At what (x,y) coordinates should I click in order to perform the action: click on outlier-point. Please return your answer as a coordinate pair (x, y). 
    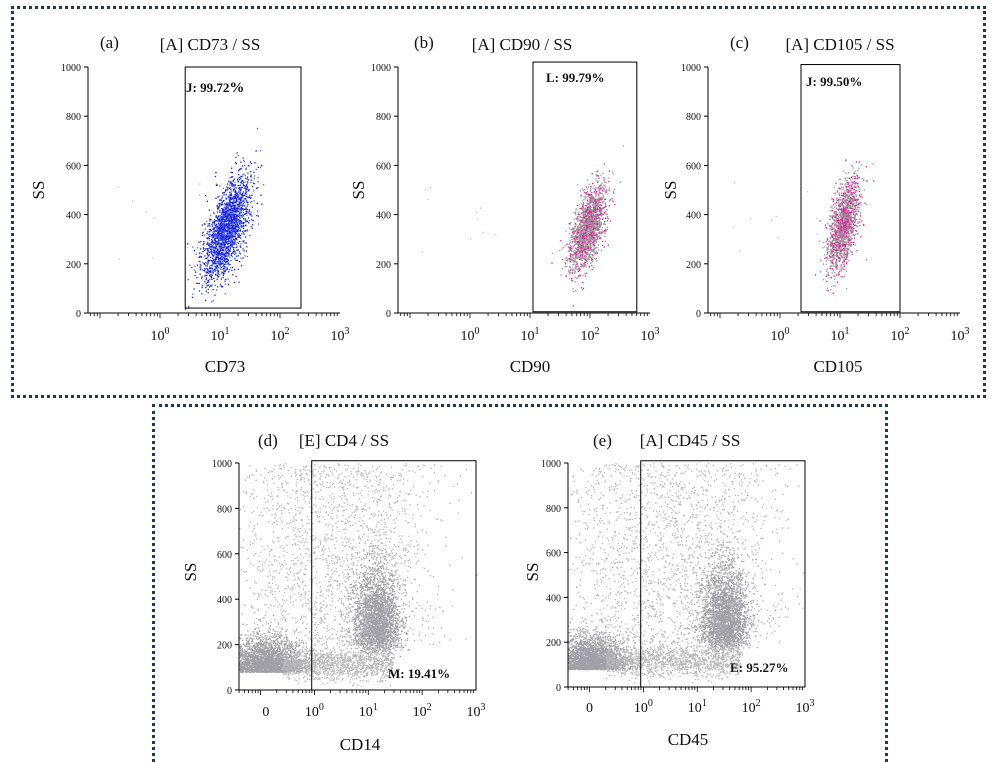
    Looking at the image, I should click on (132, 201).